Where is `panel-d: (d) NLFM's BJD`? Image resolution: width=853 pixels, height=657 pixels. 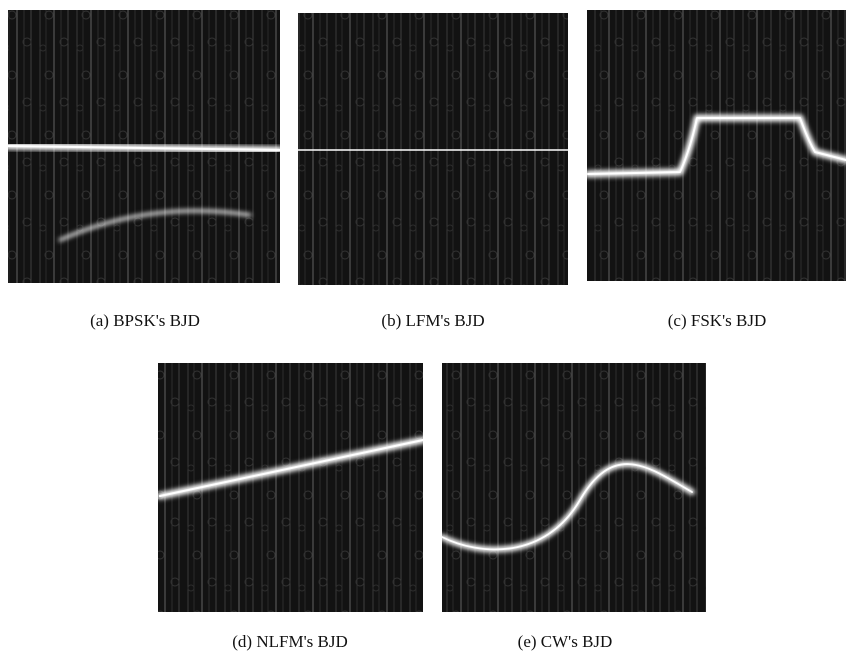 panel-d: (d) NLFM's BJD is located at coordinates (291, 507).